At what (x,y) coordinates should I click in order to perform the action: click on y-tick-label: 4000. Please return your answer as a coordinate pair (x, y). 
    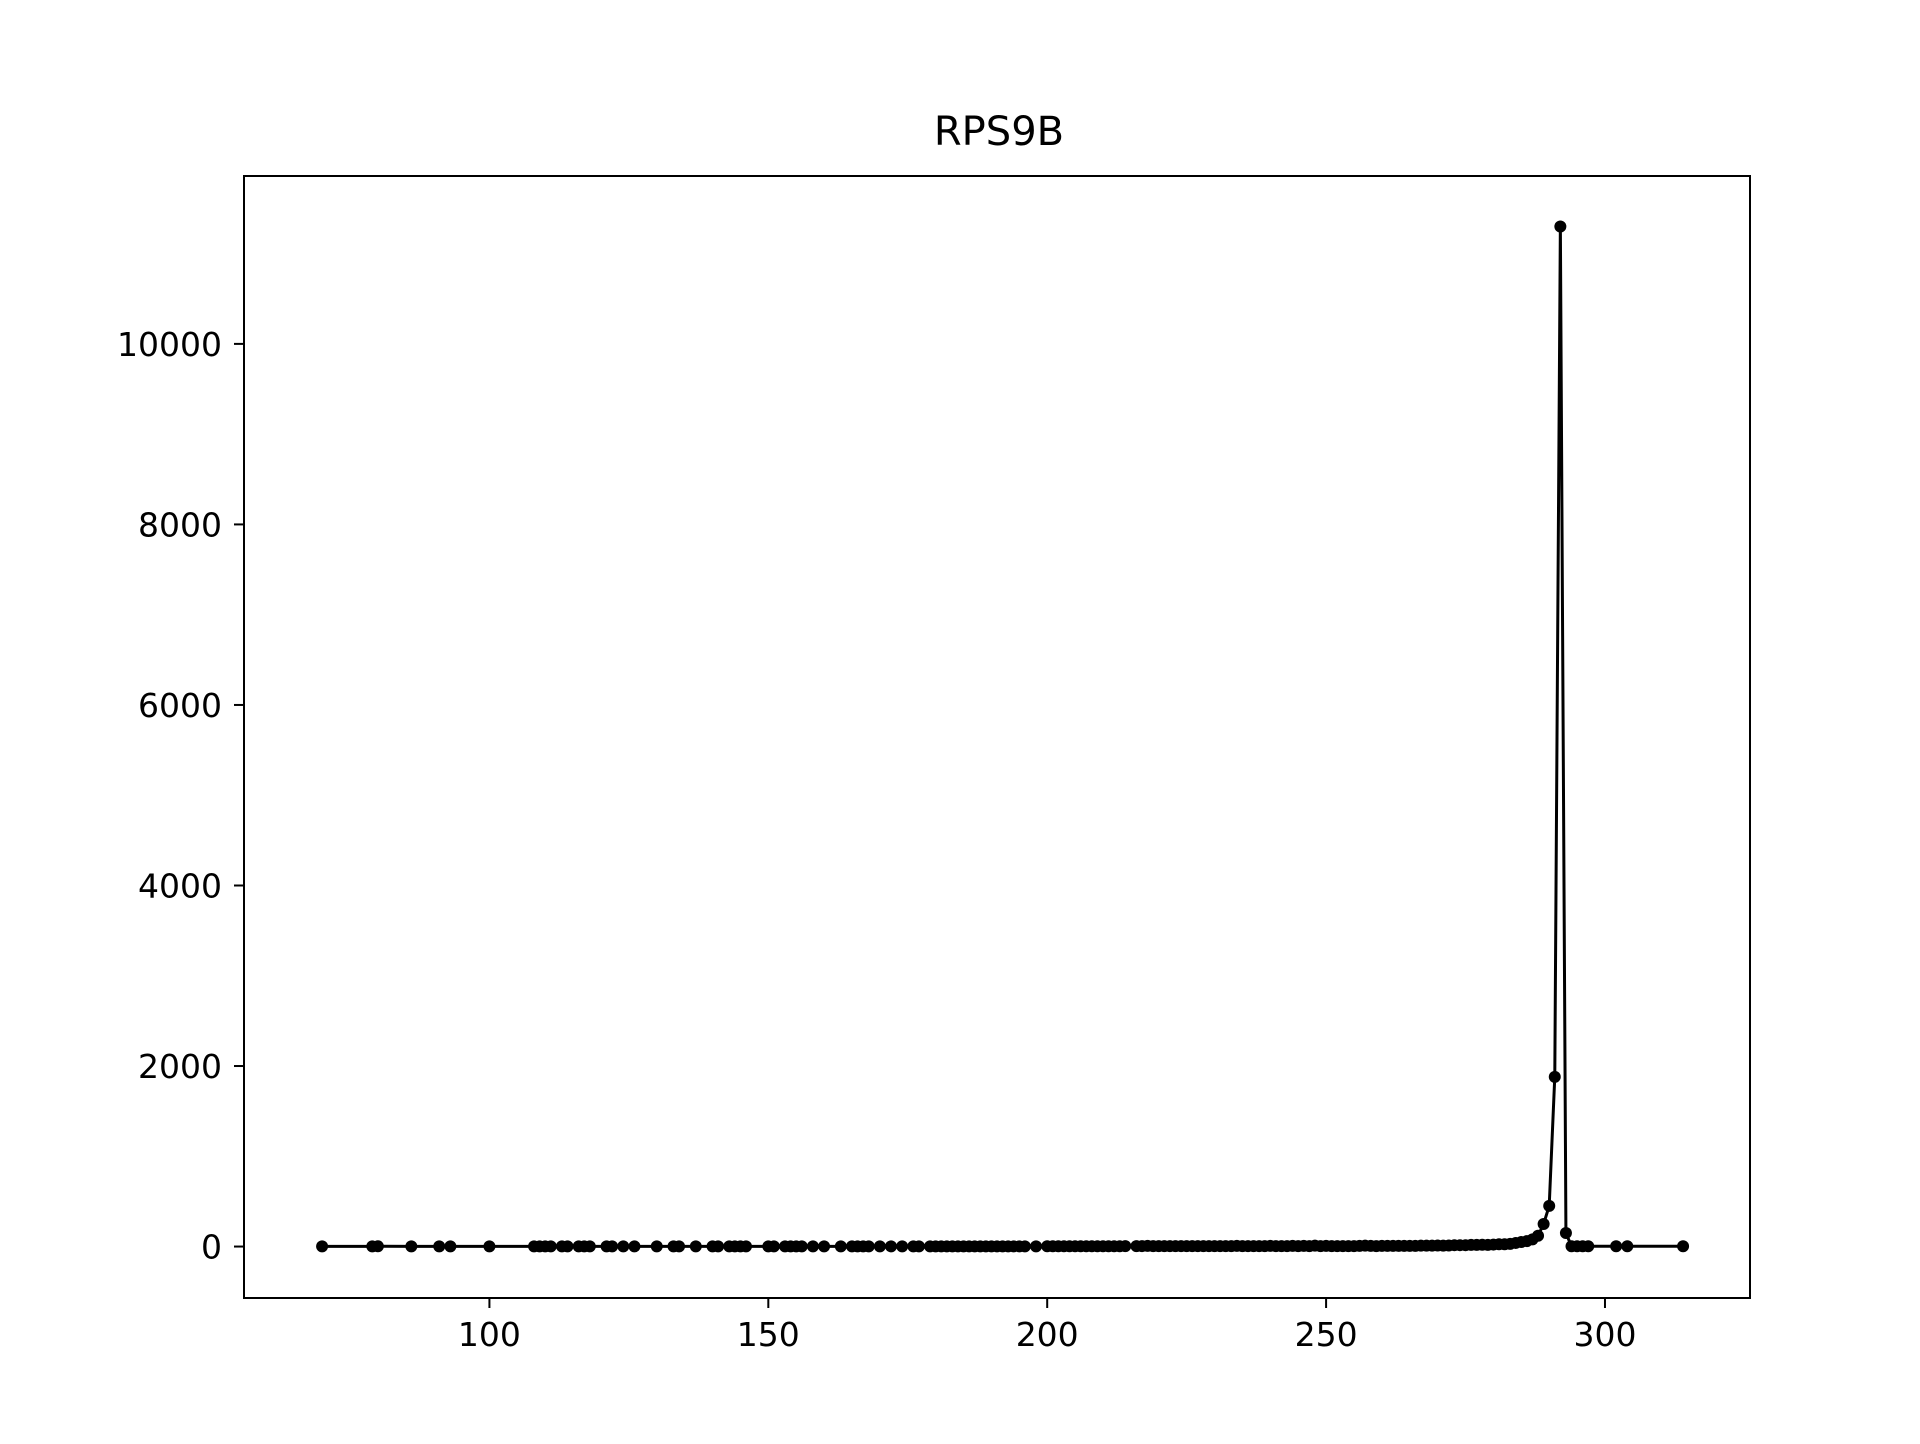
    Looking at the image, I should click on (180, 885).